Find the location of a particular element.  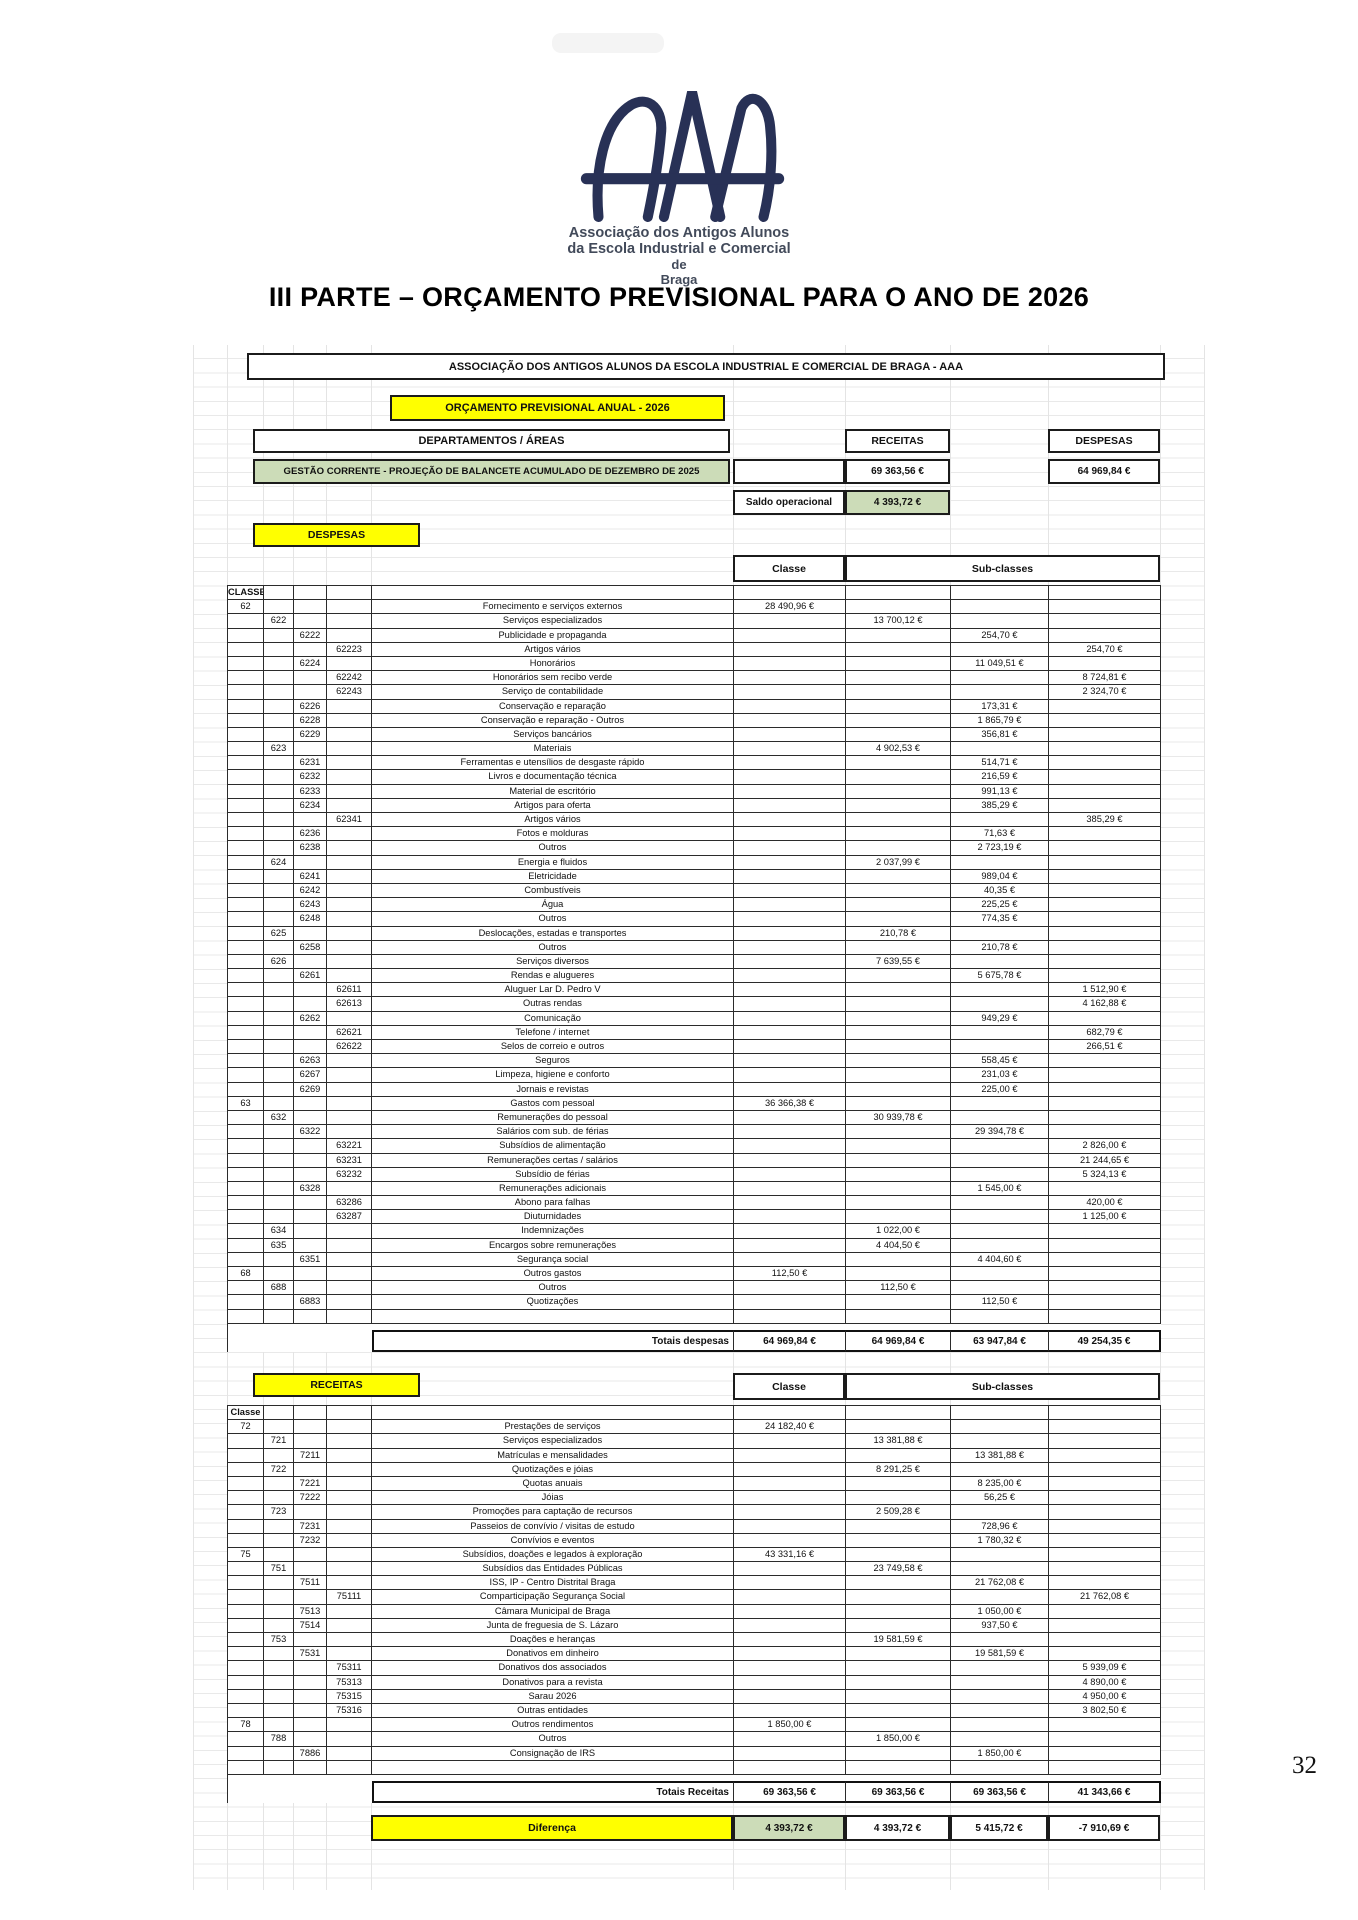

amount-value: 5 675,78 € is located at coordinates (1000, 976).